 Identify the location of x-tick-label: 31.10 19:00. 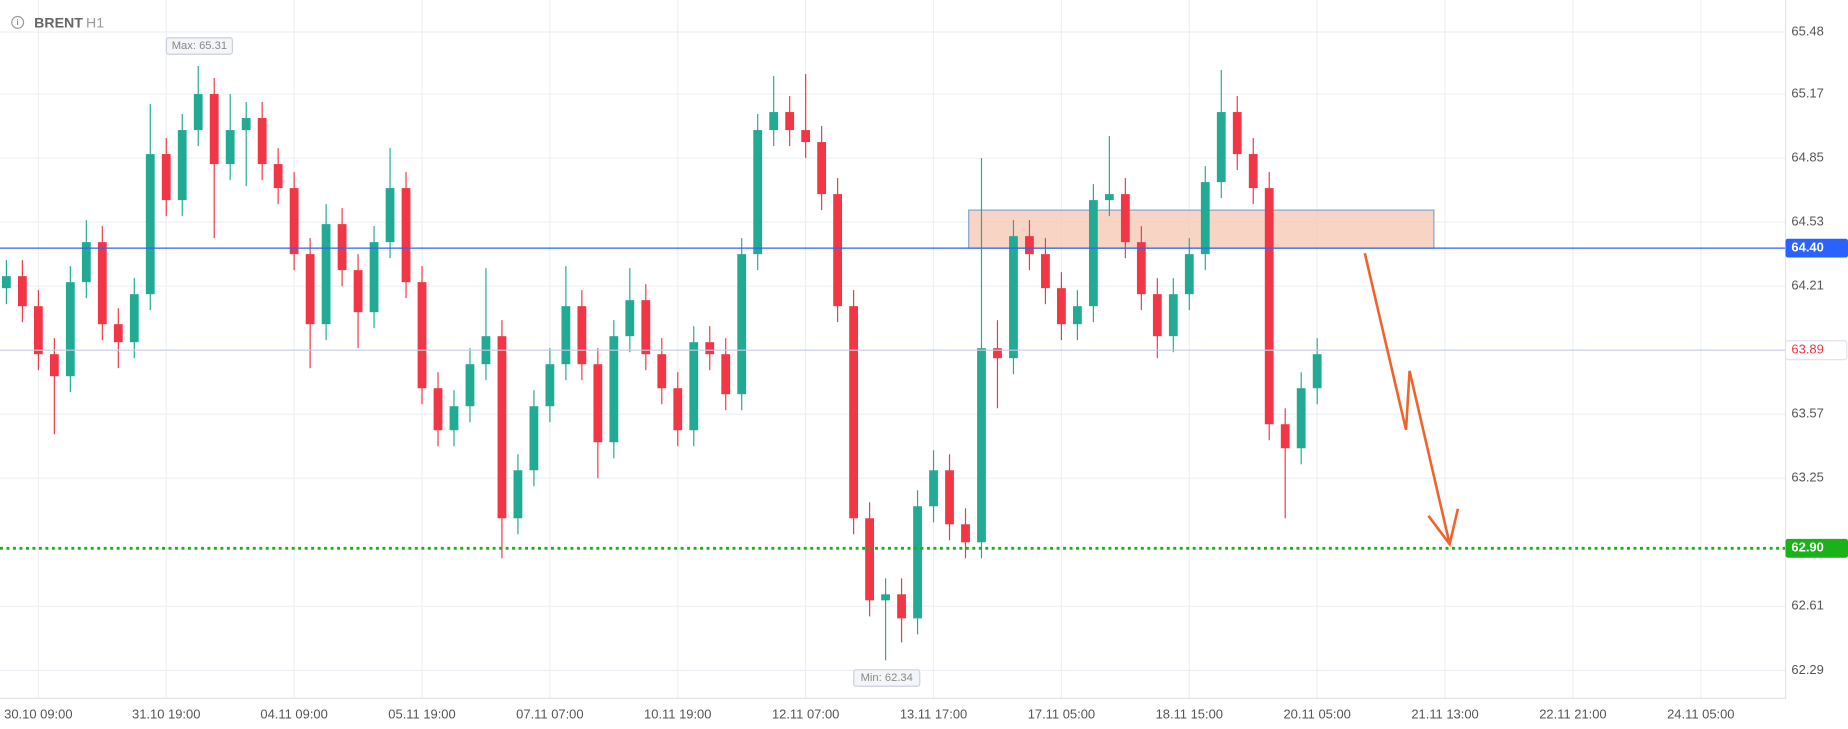
(166, 713).